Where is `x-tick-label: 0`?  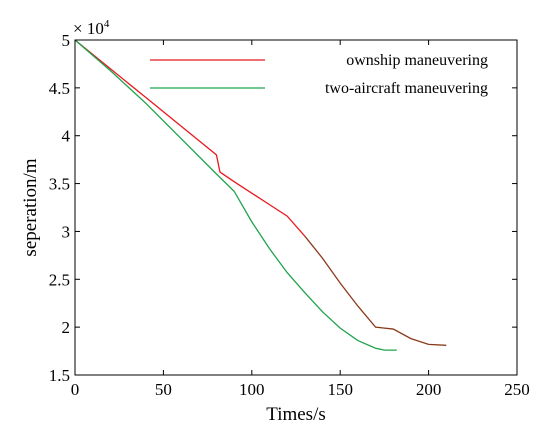 x-tick-label: 0 is located at coordinates (75, 389).